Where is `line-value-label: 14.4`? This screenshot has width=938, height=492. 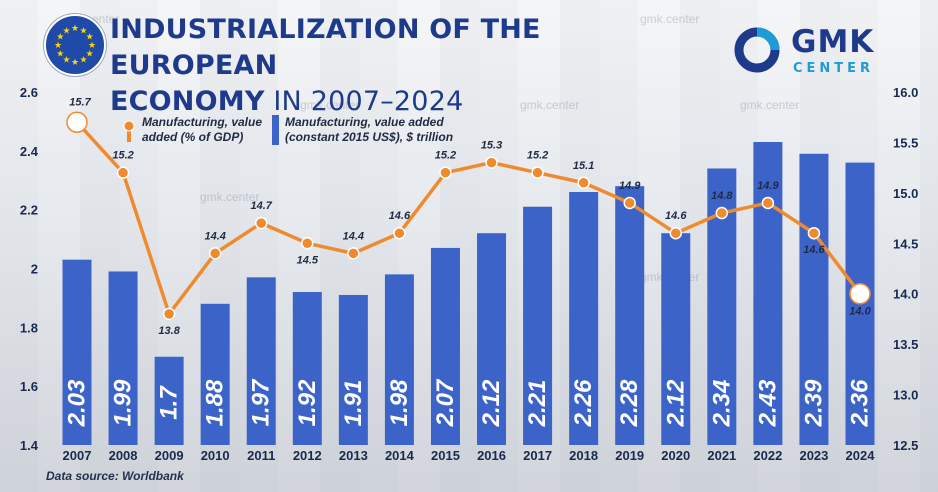
line-value-label: 14.4 is located at coordinates (353, 236).